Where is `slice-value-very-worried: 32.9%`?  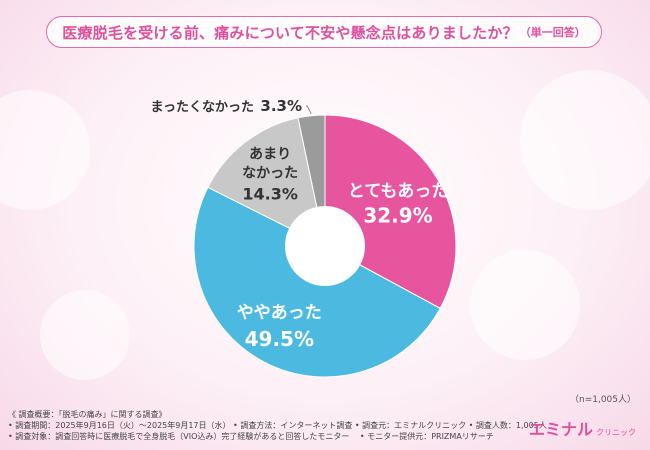 slice-value-very-worried: 32.9% is located at coordinates (397, 216).